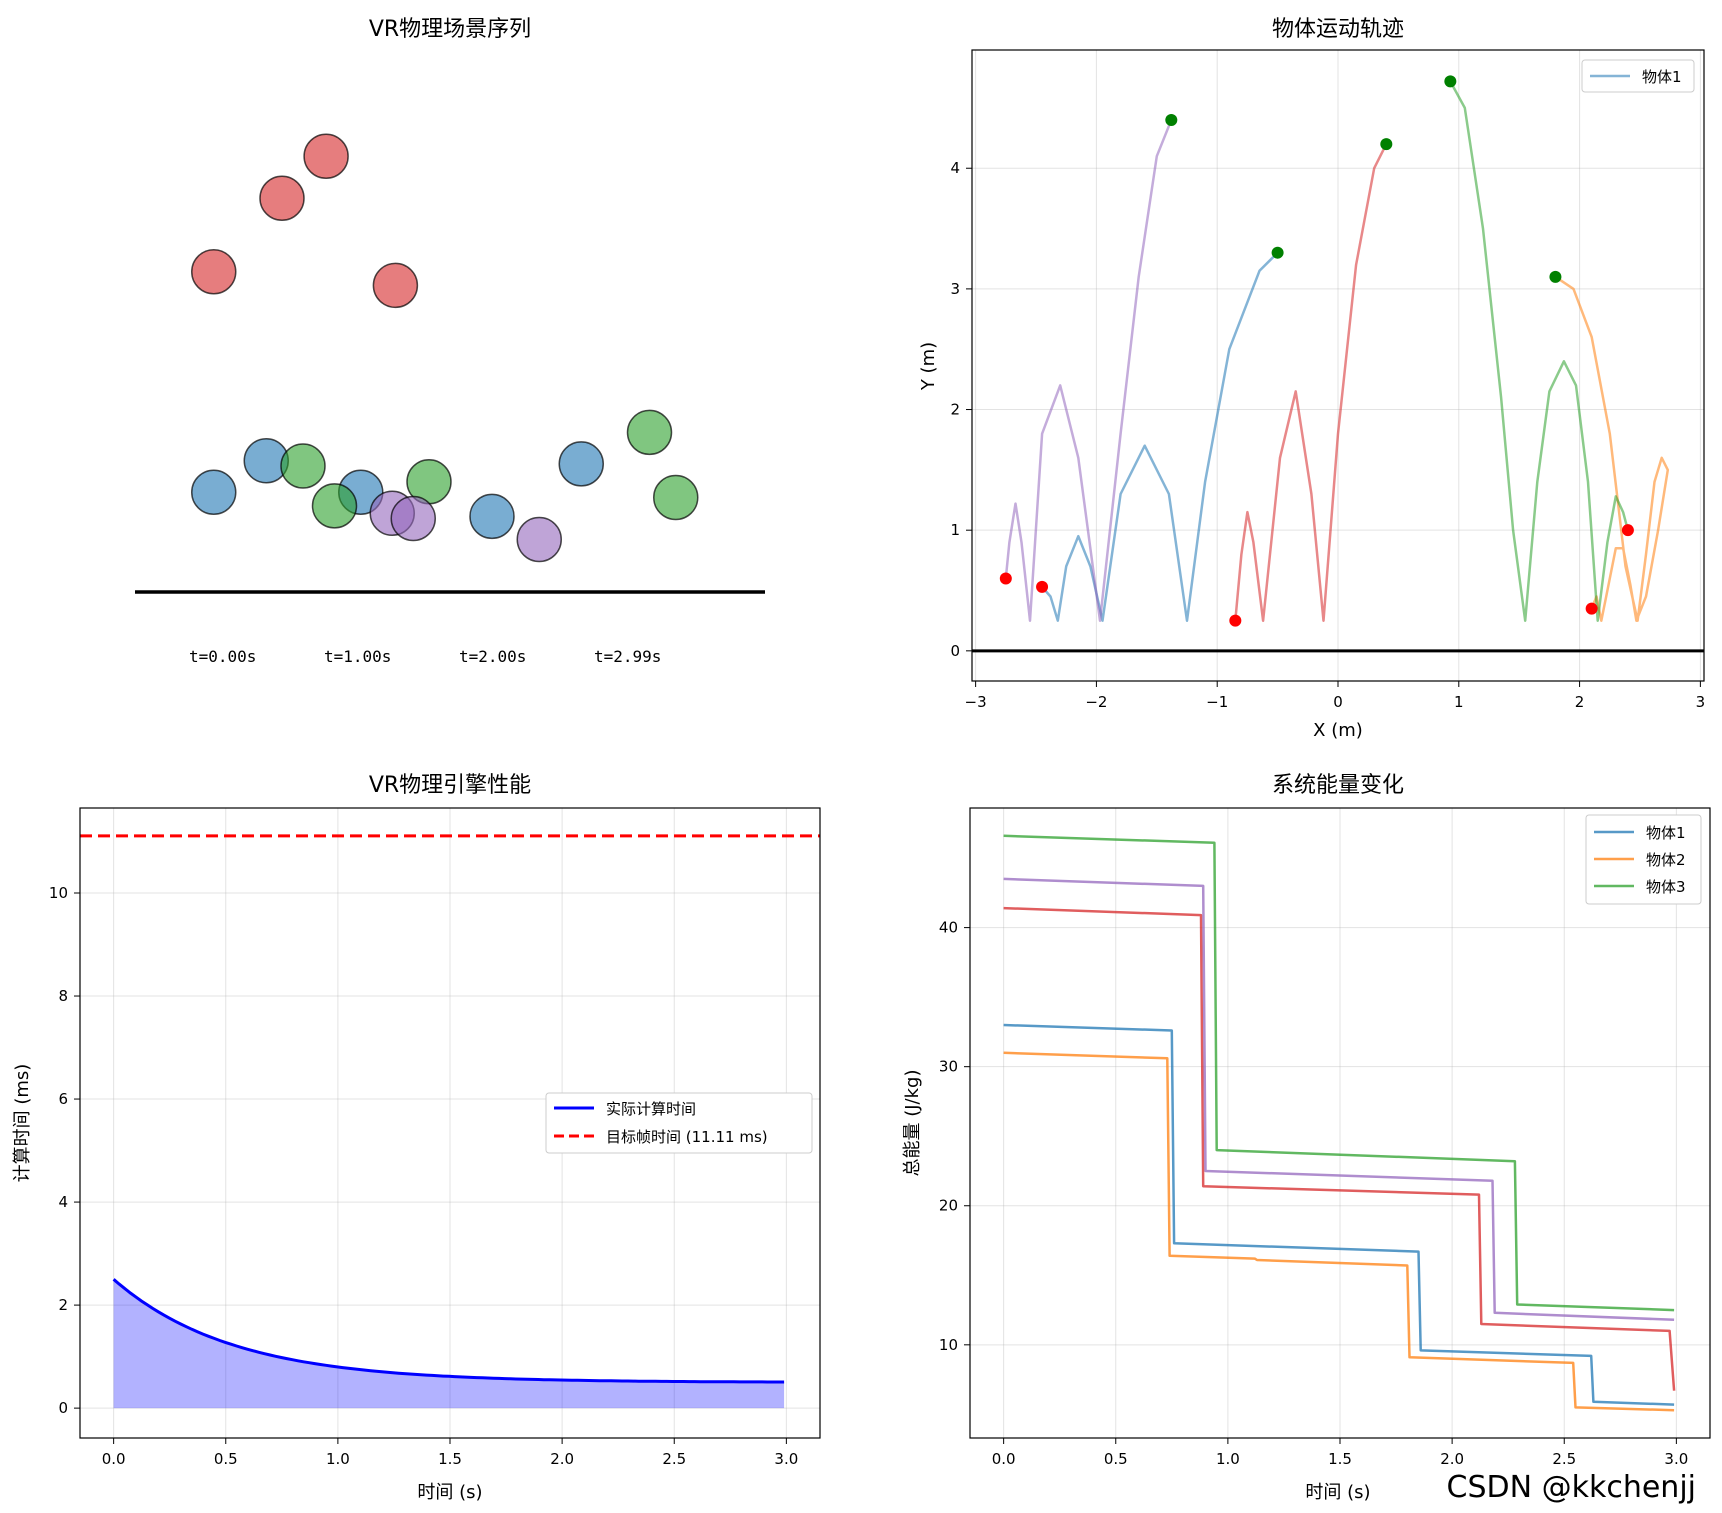 The image size is (1722, 1513). What do you see at coordinates (955, 410) in the screenshot?
I see `trajectory-y-tick-label: 2` at bounding box center [955, 410].